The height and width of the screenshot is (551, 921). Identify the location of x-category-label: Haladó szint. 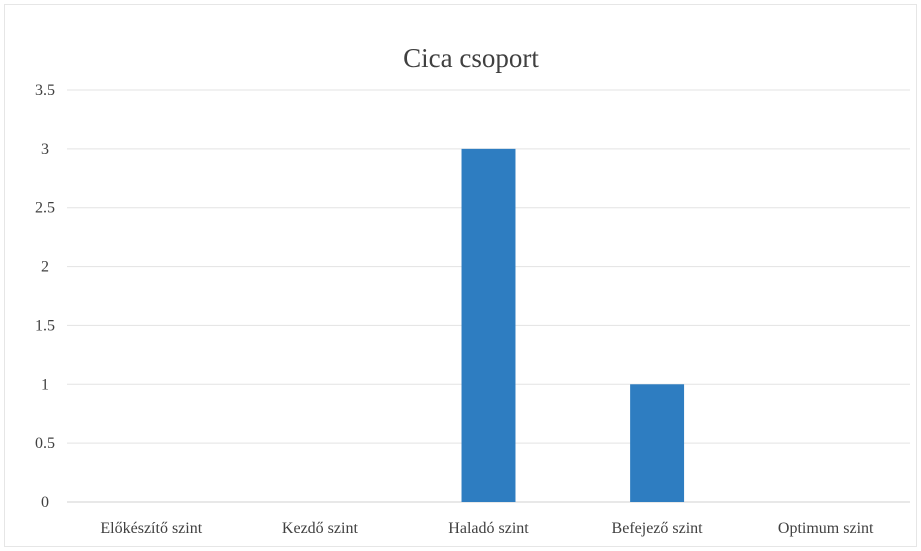
(488, 528).